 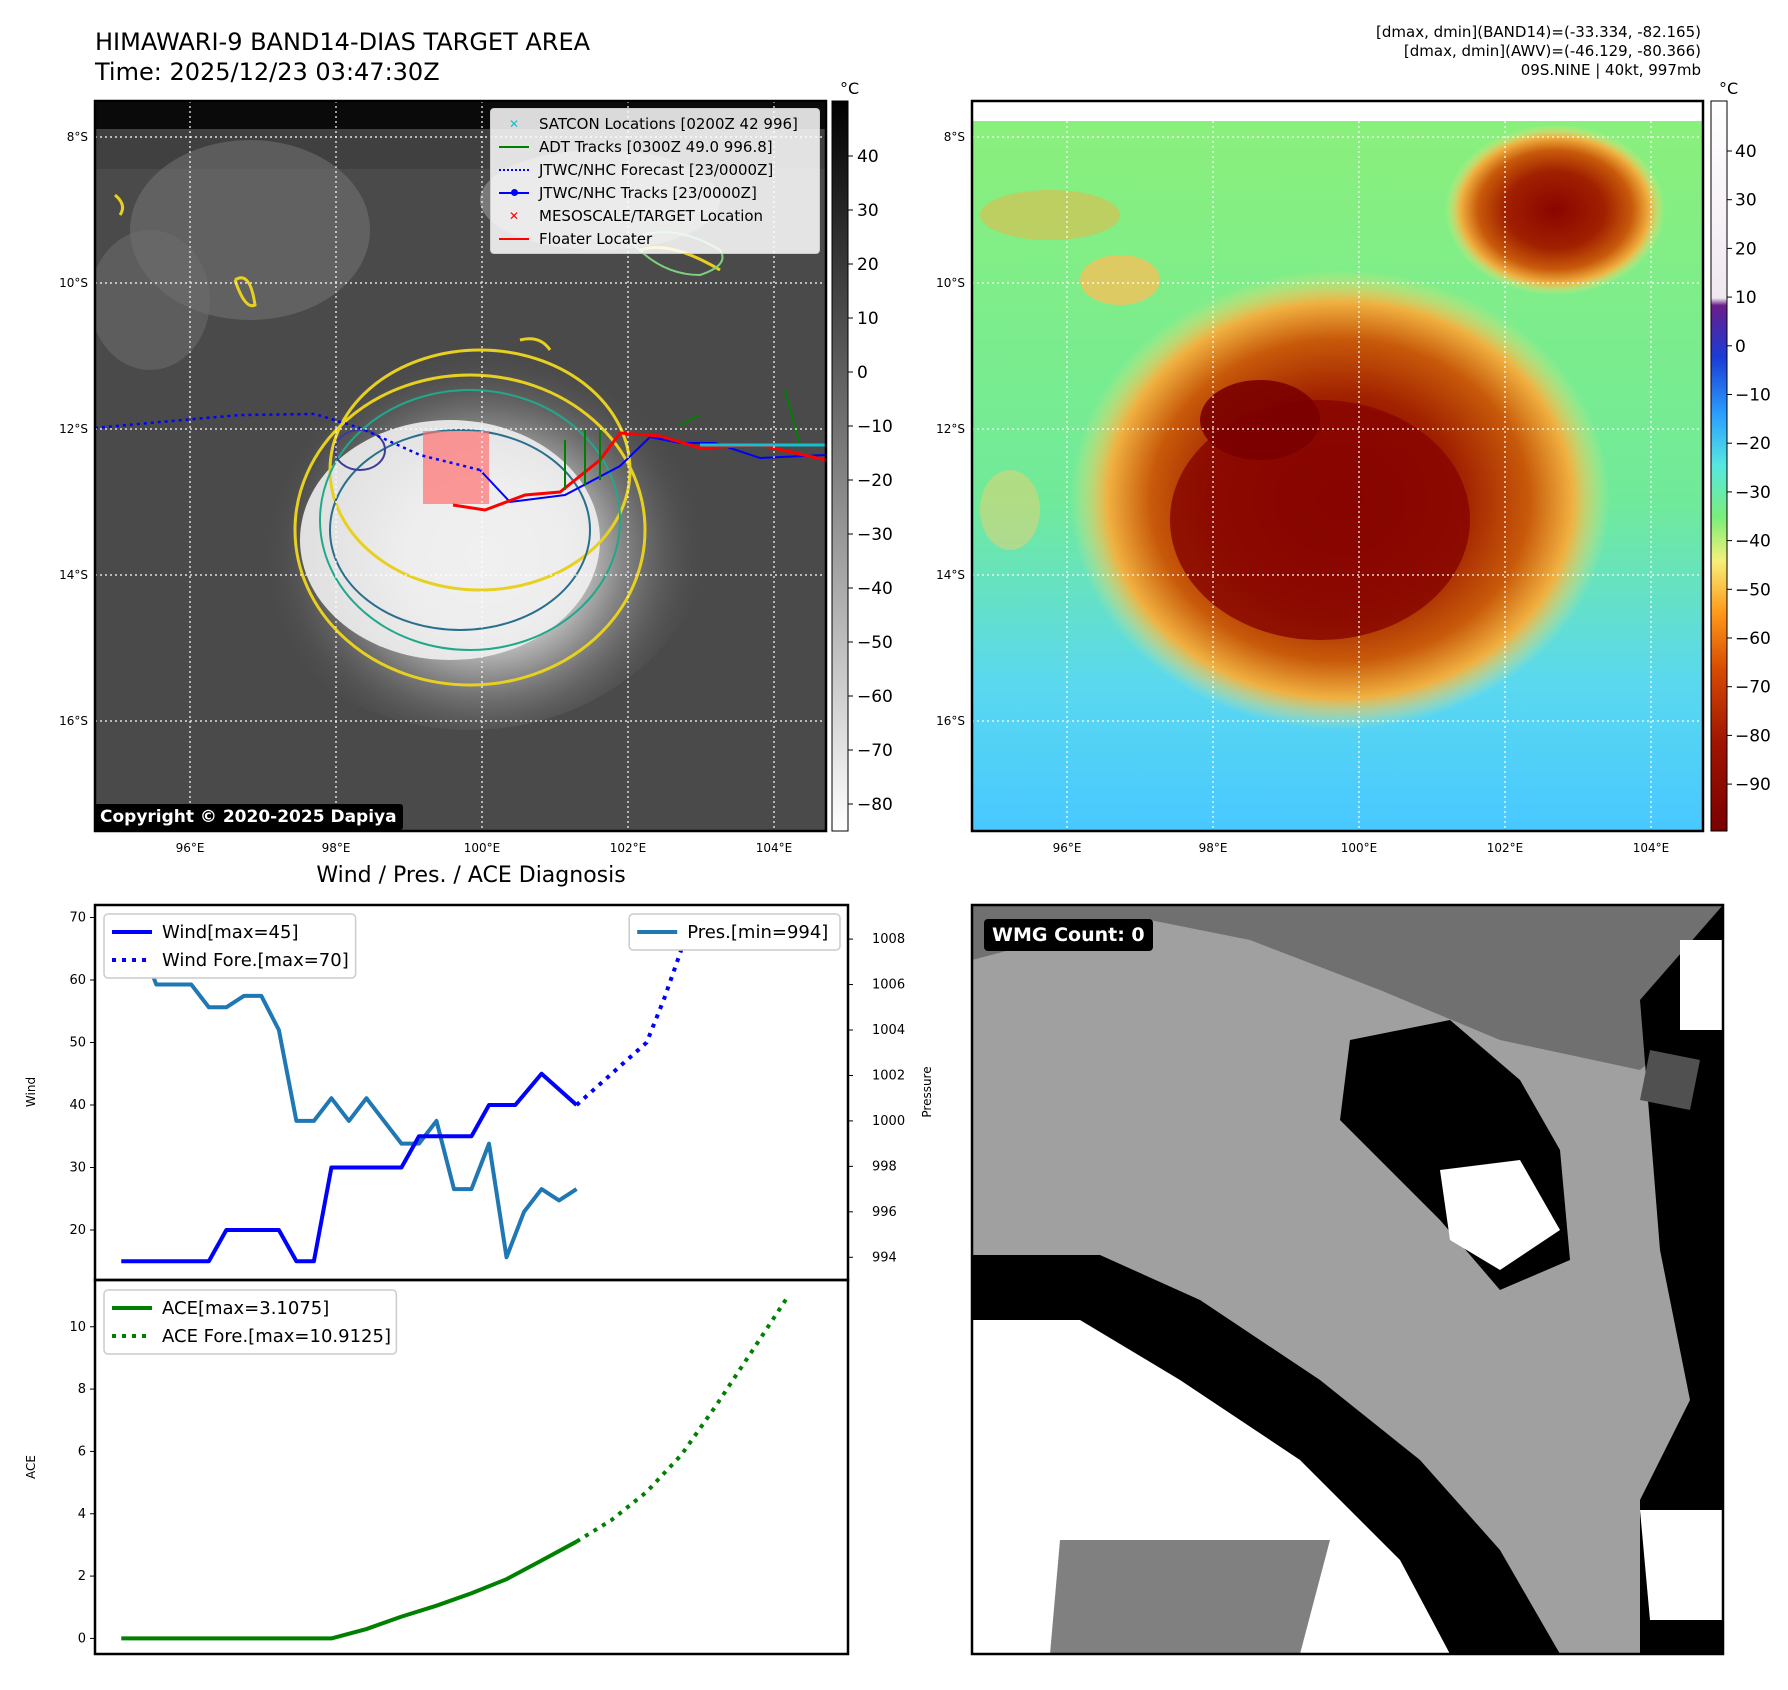 What do you see at coordinates (884, 1257) in the screenshot?
I see `pres-ytick-label: 994` at bounding box center [884, 1257].